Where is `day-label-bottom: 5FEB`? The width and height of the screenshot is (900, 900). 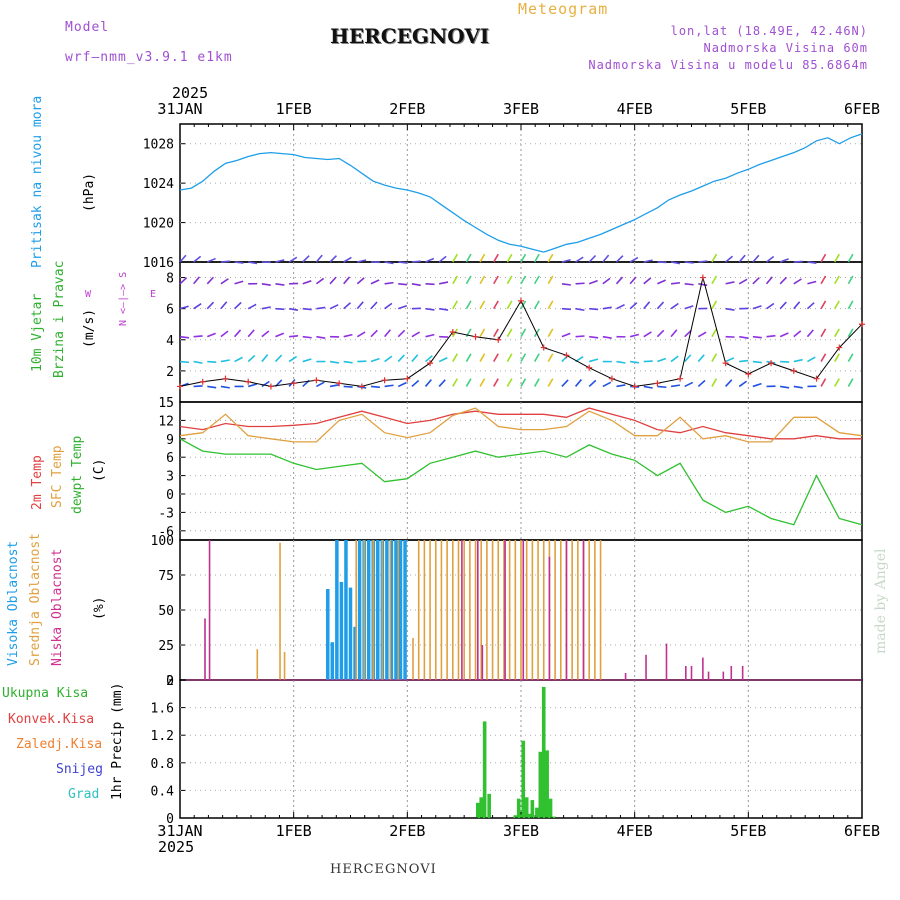 day-label-bottom: 5FEB is located at coordinates (748, 831).